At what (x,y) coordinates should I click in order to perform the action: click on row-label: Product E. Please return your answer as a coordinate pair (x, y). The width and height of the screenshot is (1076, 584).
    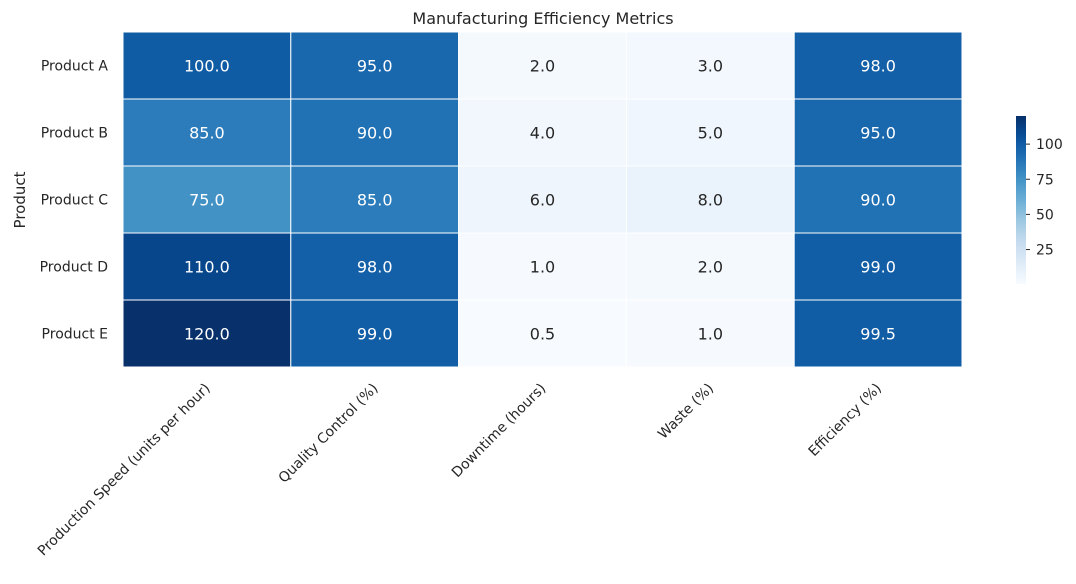
    Looking at the image, I should click on (75, 335).